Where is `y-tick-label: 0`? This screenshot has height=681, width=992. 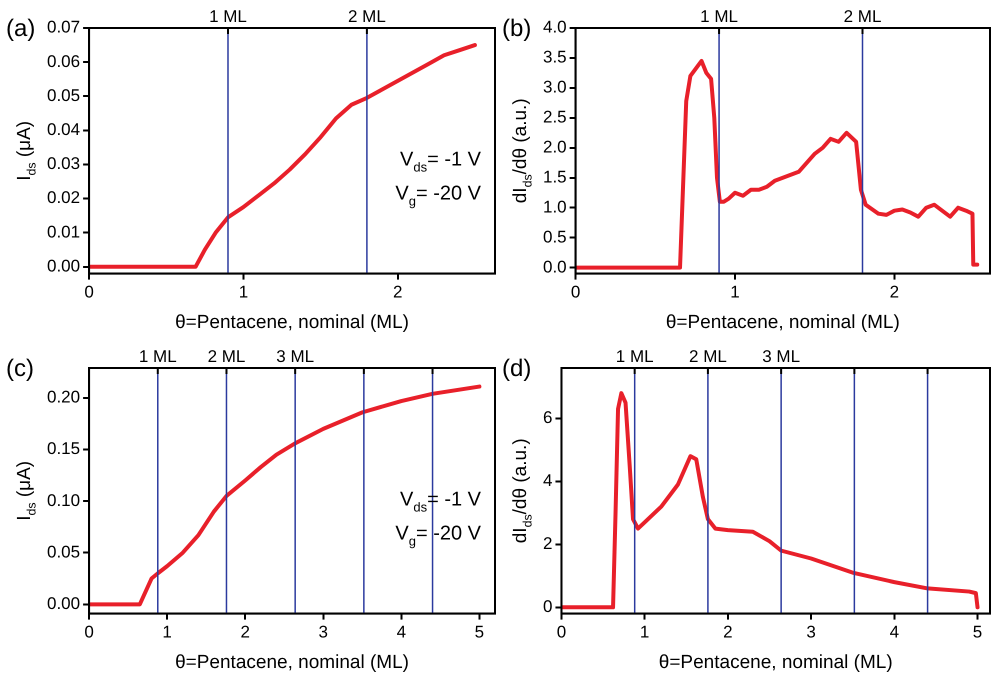
y-tick-label: 0 is located at coordinates (547, 606).